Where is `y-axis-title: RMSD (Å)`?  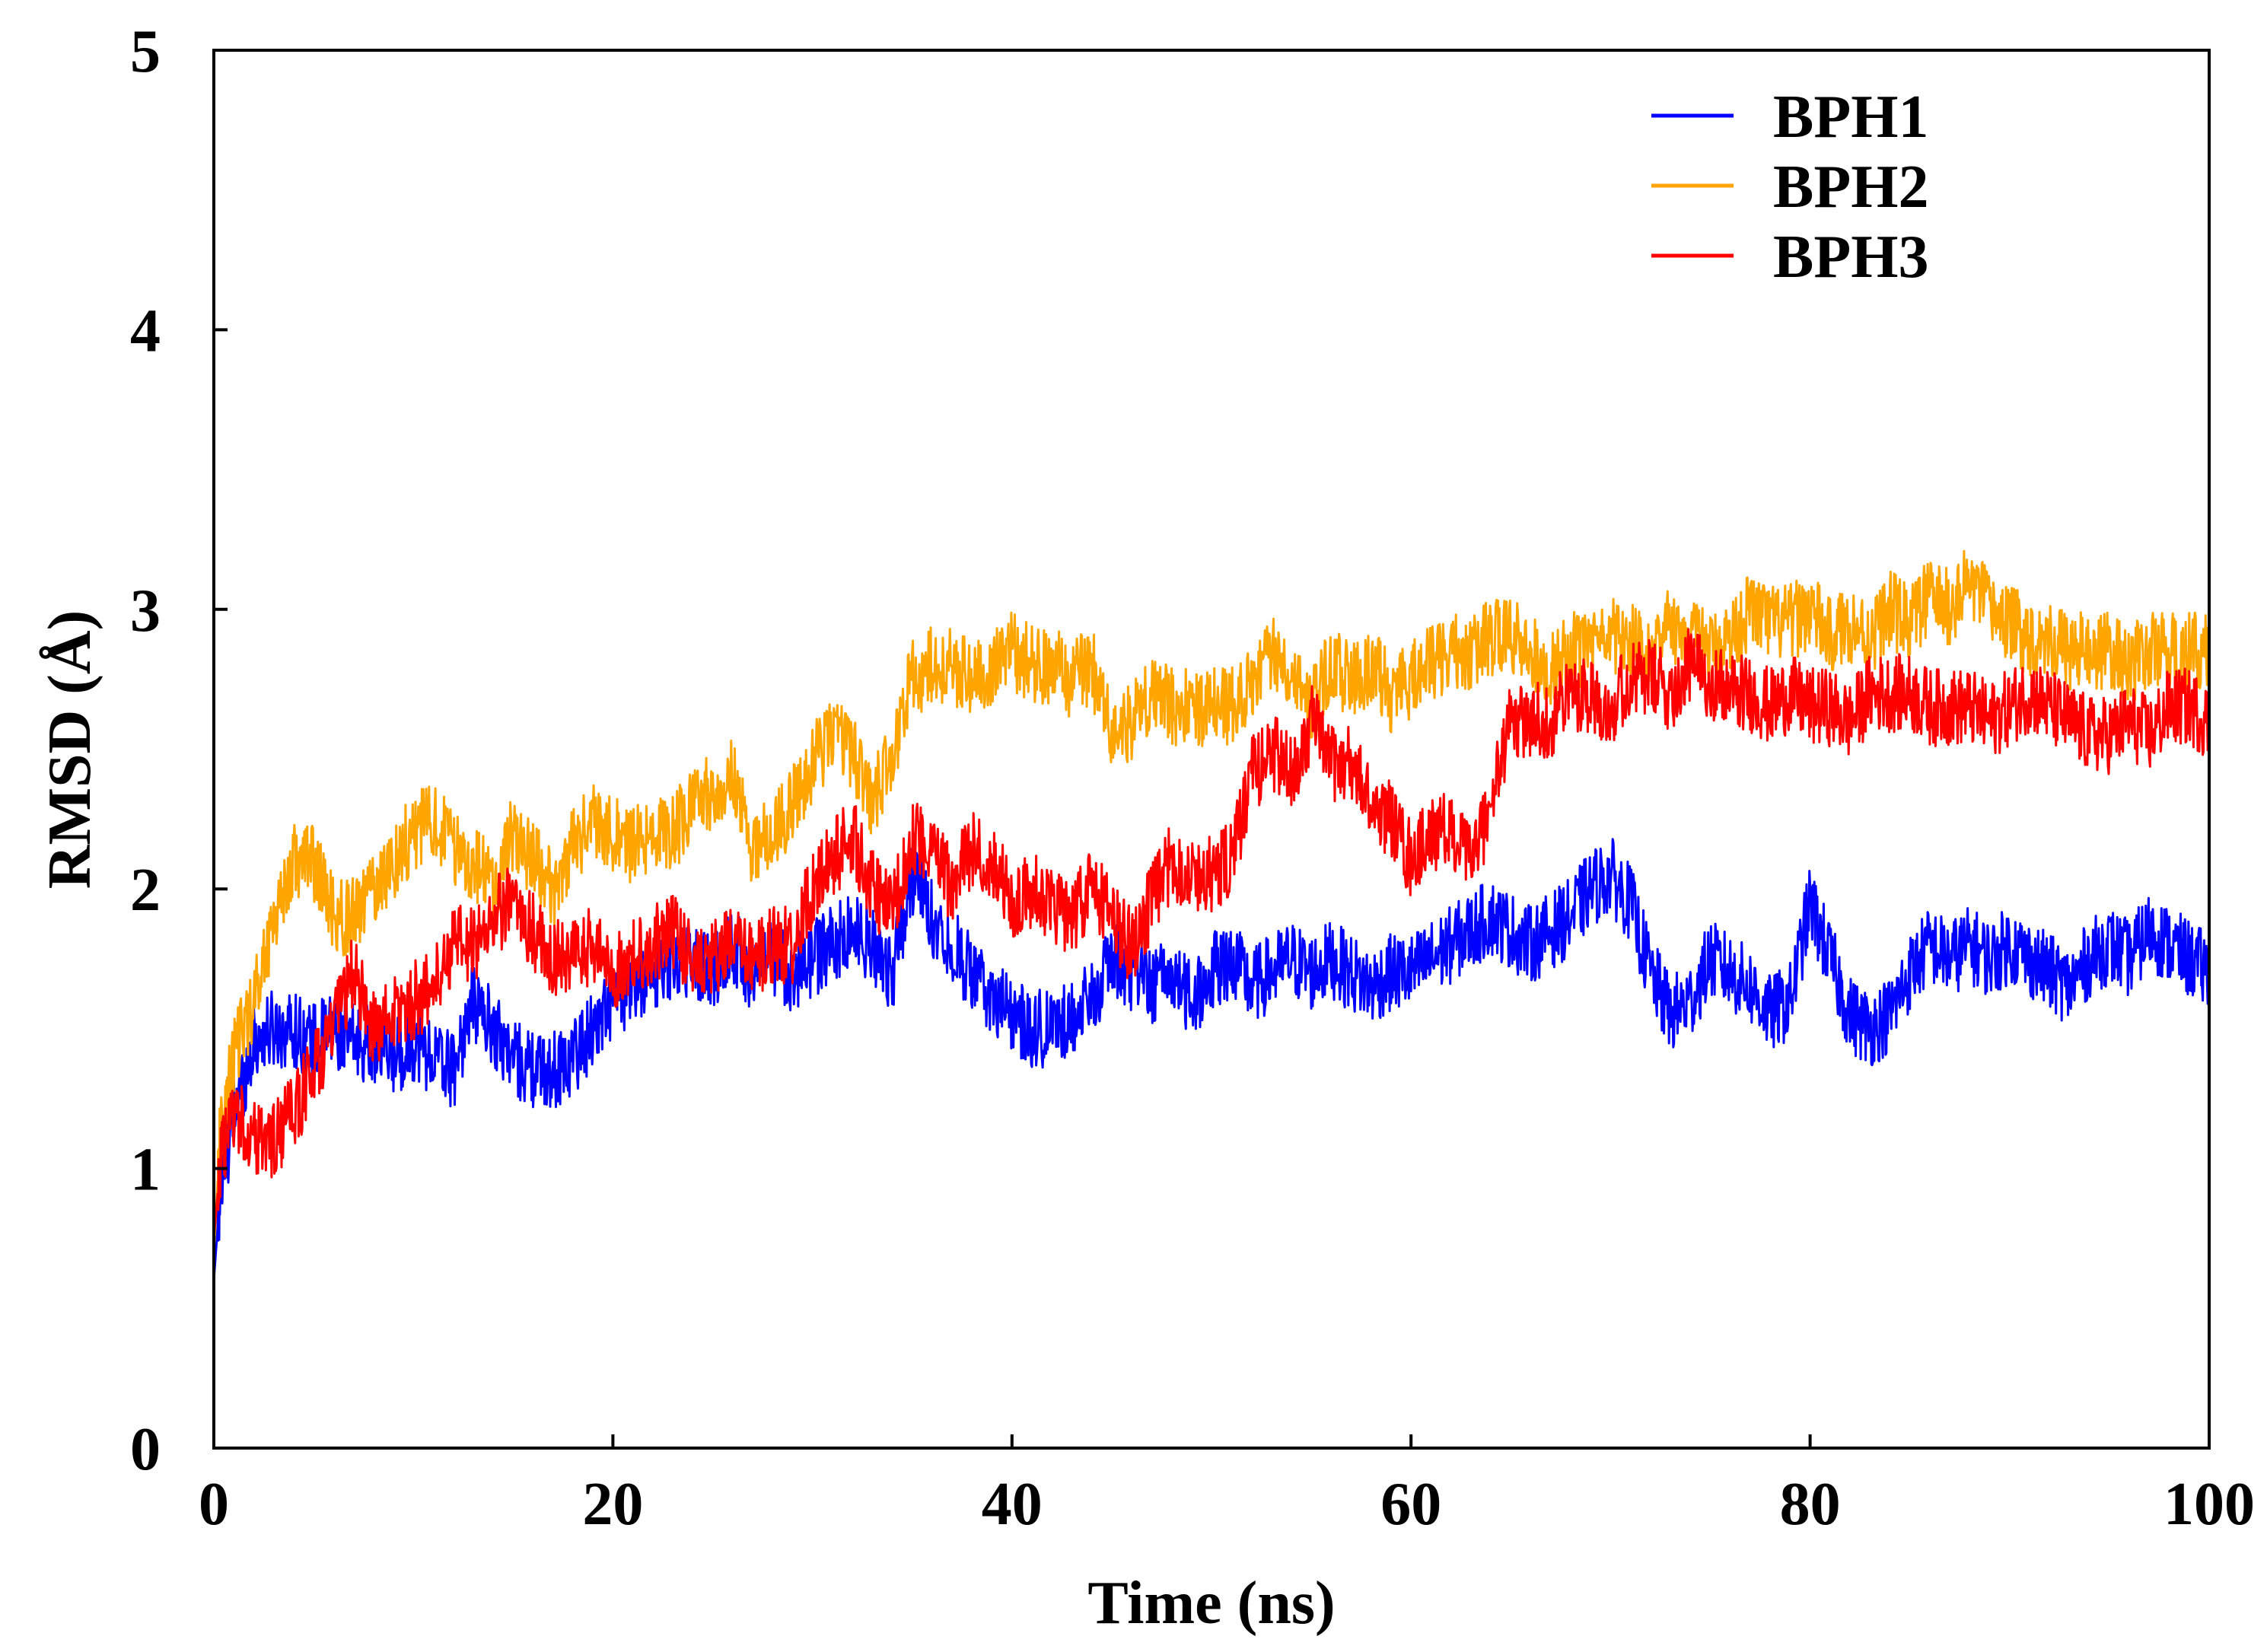
y-axis-title: RMSD (Å) is located at coordinates (70, 750).